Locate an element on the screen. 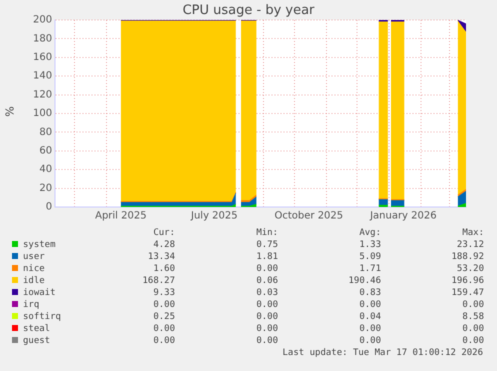 Image resolution: width=497 pixels, height=371 pixels. text: 5.09 is located at coordinates (369, 257).